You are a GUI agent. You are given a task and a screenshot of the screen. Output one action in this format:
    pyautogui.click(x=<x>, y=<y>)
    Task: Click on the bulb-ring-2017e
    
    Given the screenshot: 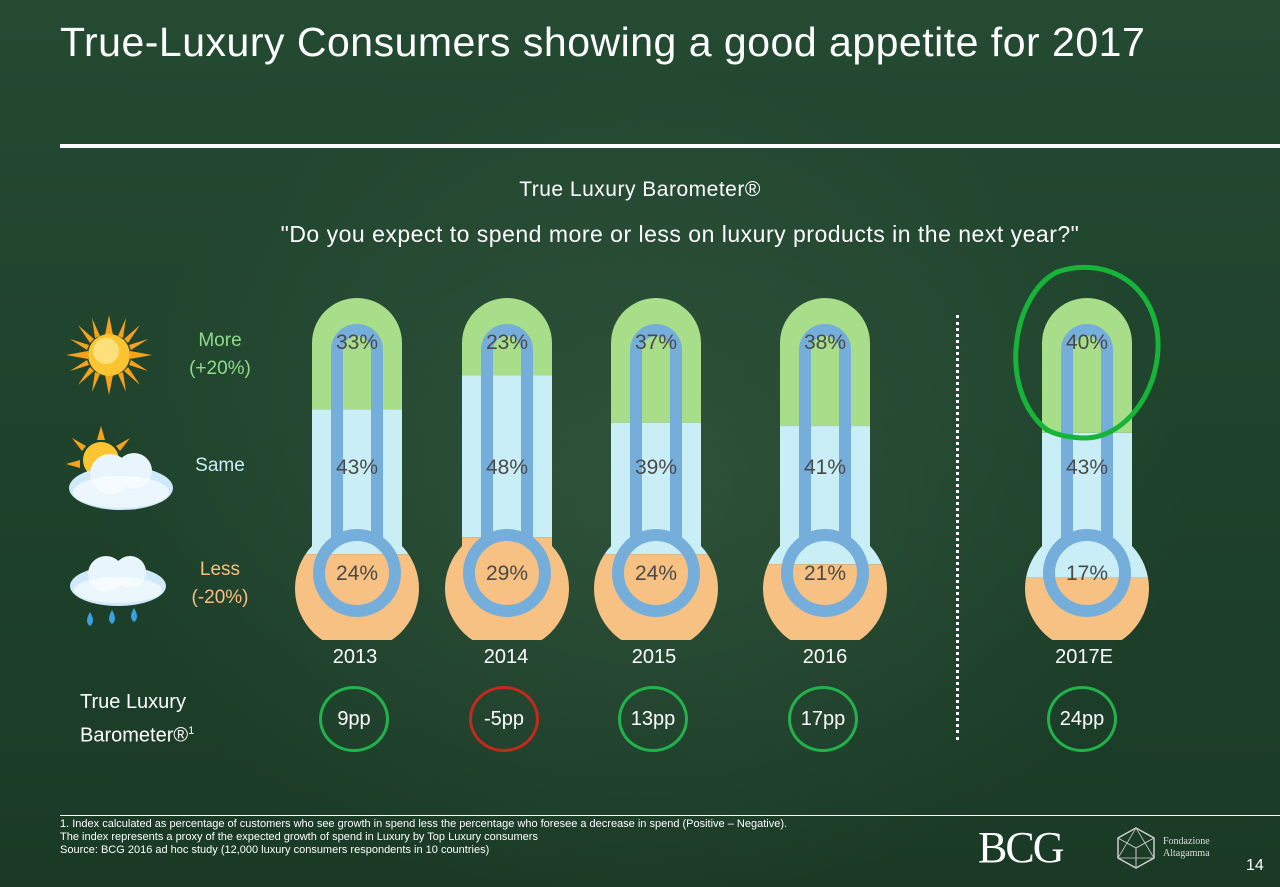 What is the action you would take?
    pyautogui.click(x=1087, y=573)
    